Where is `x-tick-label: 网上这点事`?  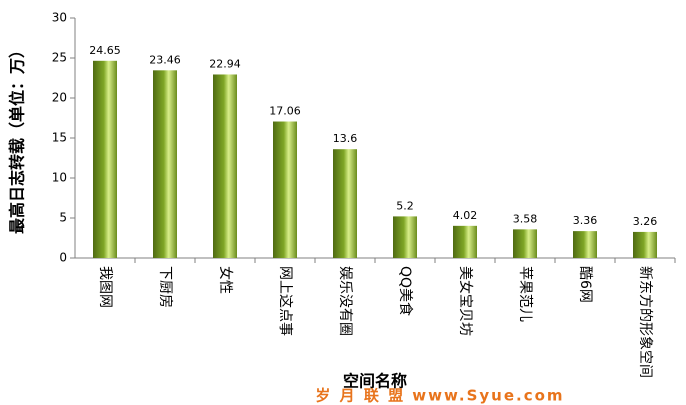 x-tick-label: 网上这点事 is located at coordinates (285, 301).